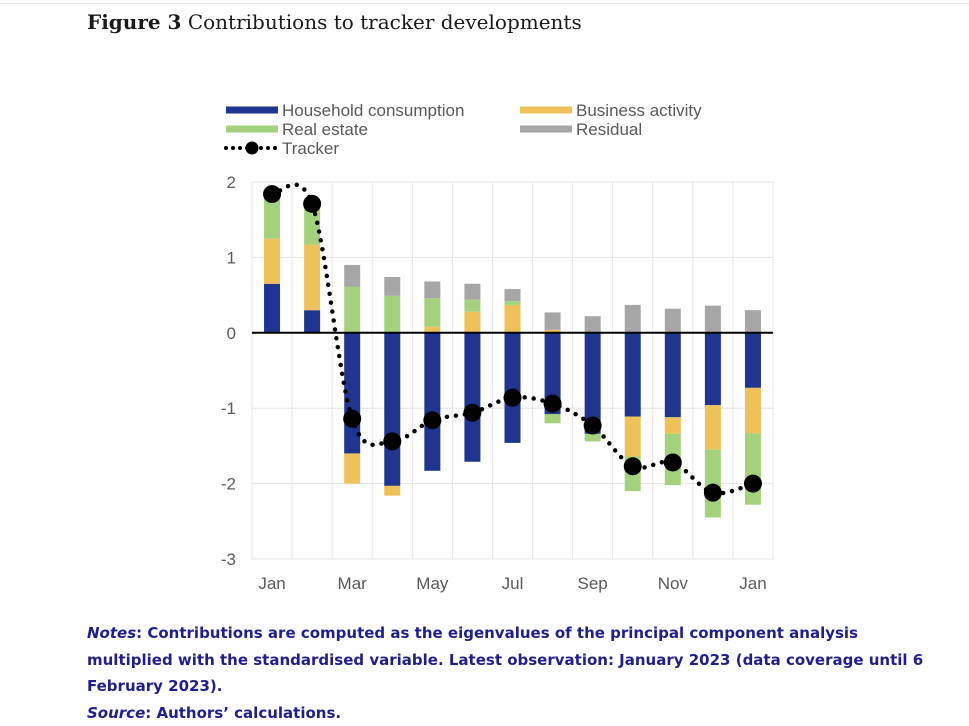 Image resolution: width=969 pixels, height=726 pixels. Describe the element at coordinates (639, 110) in the screenshot. I see `legend-label: Business activity` at that location.